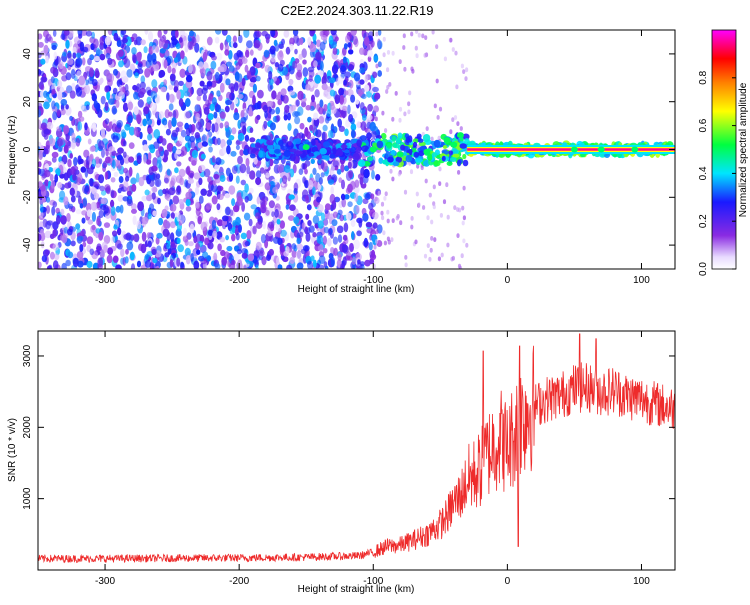 This screenshot has width=750, height=605. I want to click on x-tick-label: 100, so click(641, 280).